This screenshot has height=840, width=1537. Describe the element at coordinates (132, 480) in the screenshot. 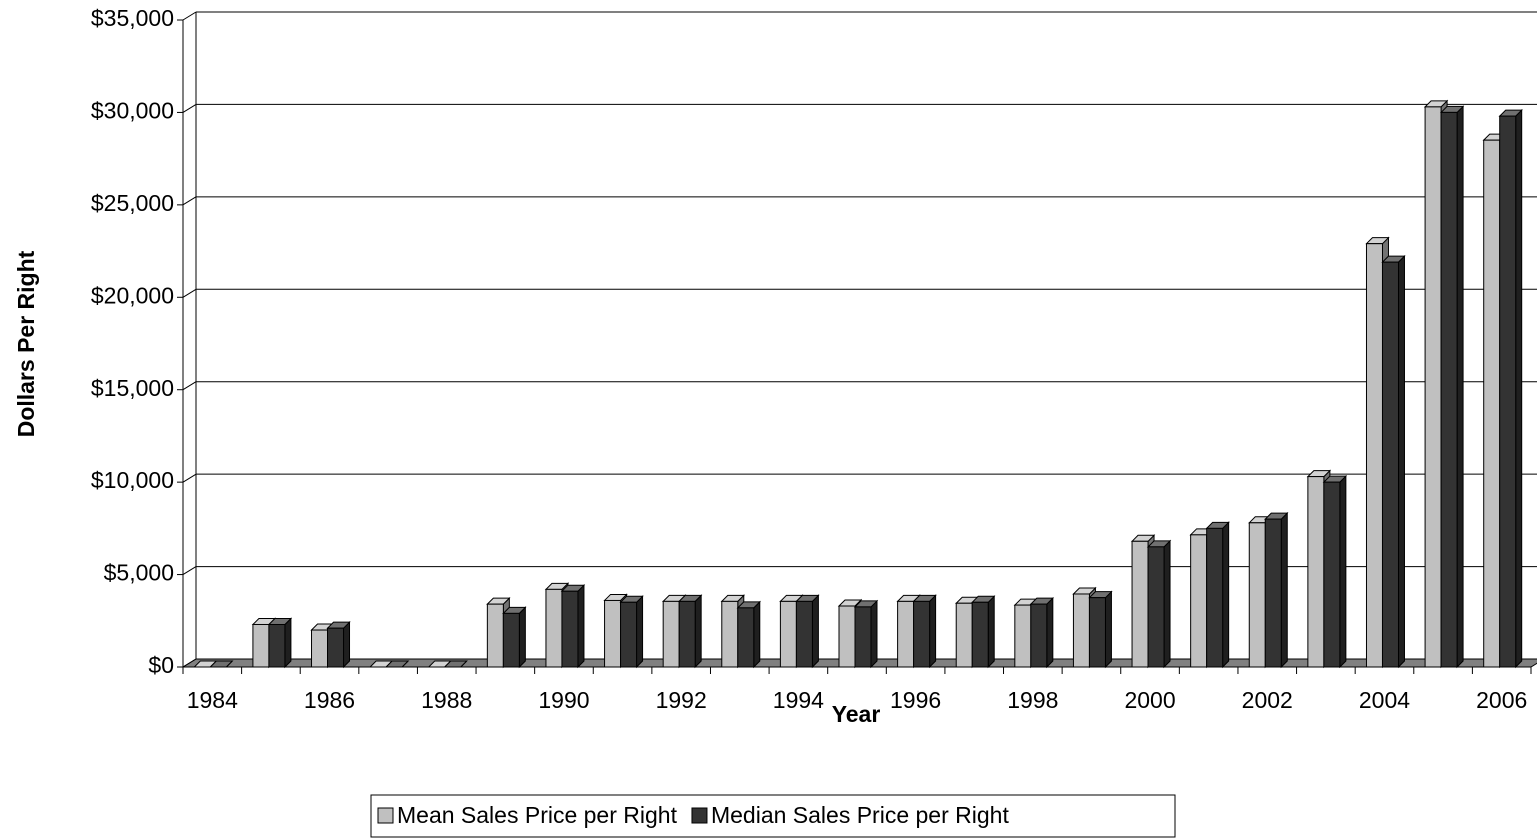

I see `y-tick-label: $10,000` at that location.